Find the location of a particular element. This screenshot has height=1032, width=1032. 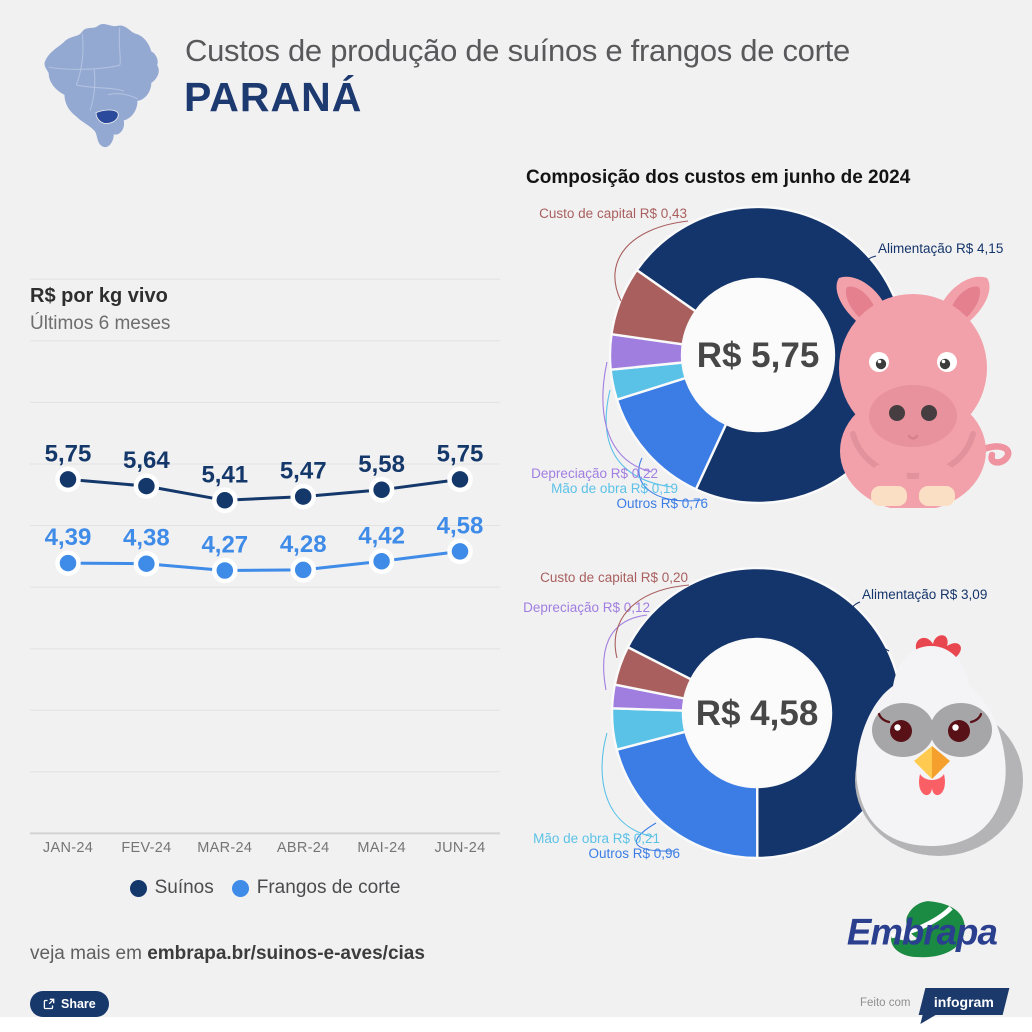

slice-label-custo-de-capital: Custo de capital R$ 0,43 is located at coordinates (613, 213).